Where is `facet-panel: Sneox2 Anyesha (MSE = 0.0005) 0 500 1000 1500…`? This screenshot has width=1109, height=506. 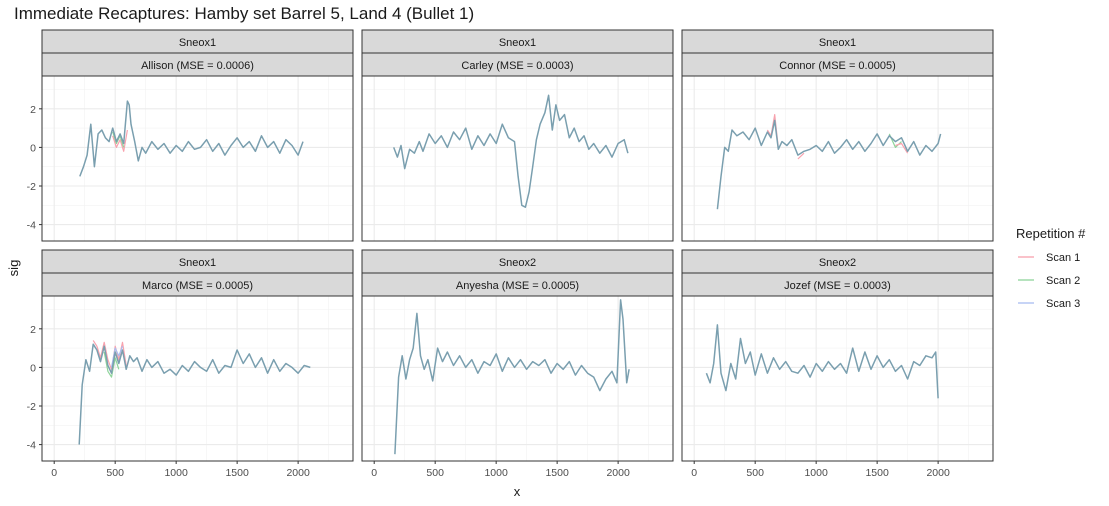 facet-panel: Sneox2 Anyesha (MSE = 0.0005) 0 500 1000 1500… is located at coordinates (517, 364).